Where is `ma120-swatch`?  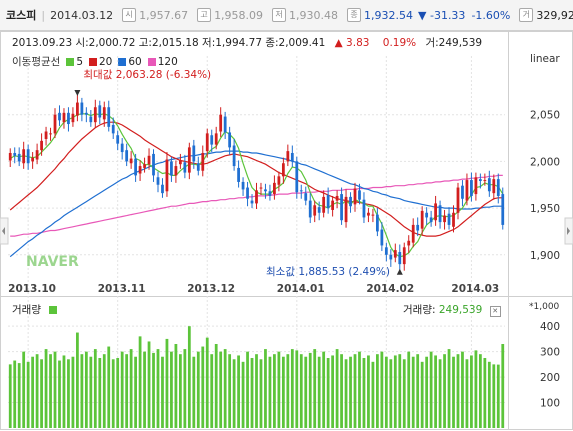 ma120-swatch is located at coordinates (151, 61).